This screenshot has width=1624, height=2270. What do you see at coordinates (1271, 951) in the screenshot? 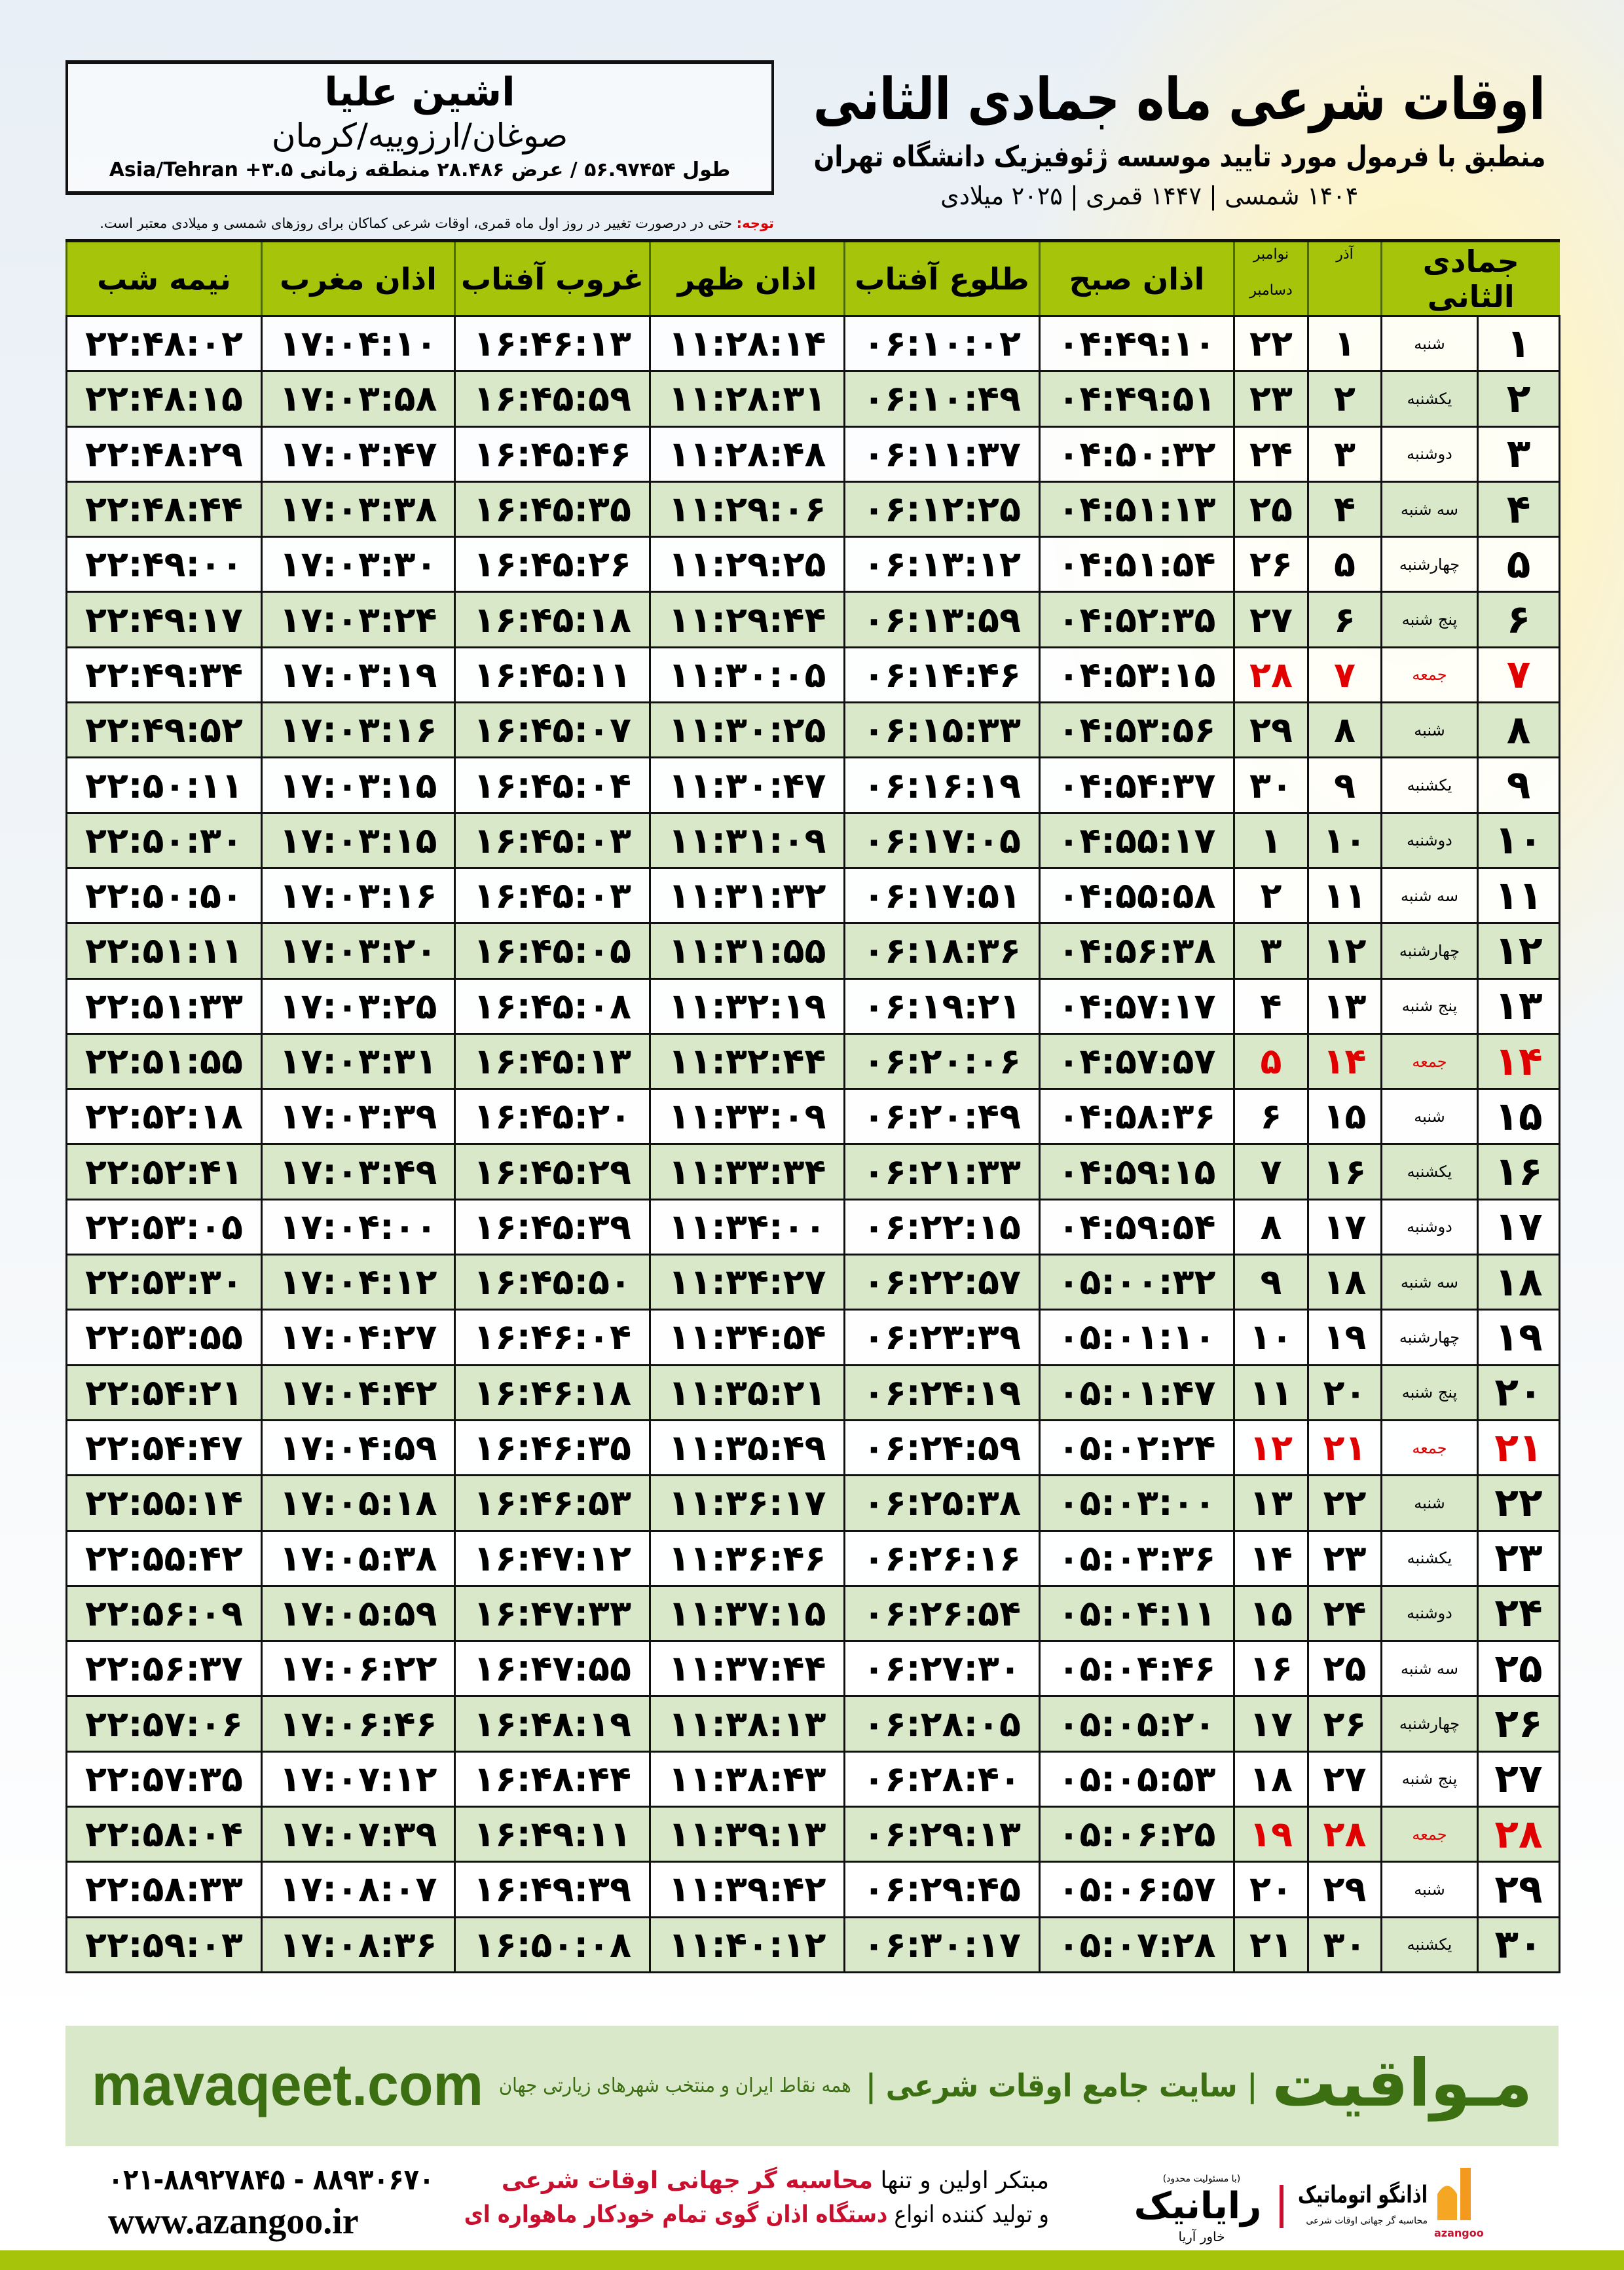
I see `gregorian-date: ۳` at bounding box center [1271, 951].